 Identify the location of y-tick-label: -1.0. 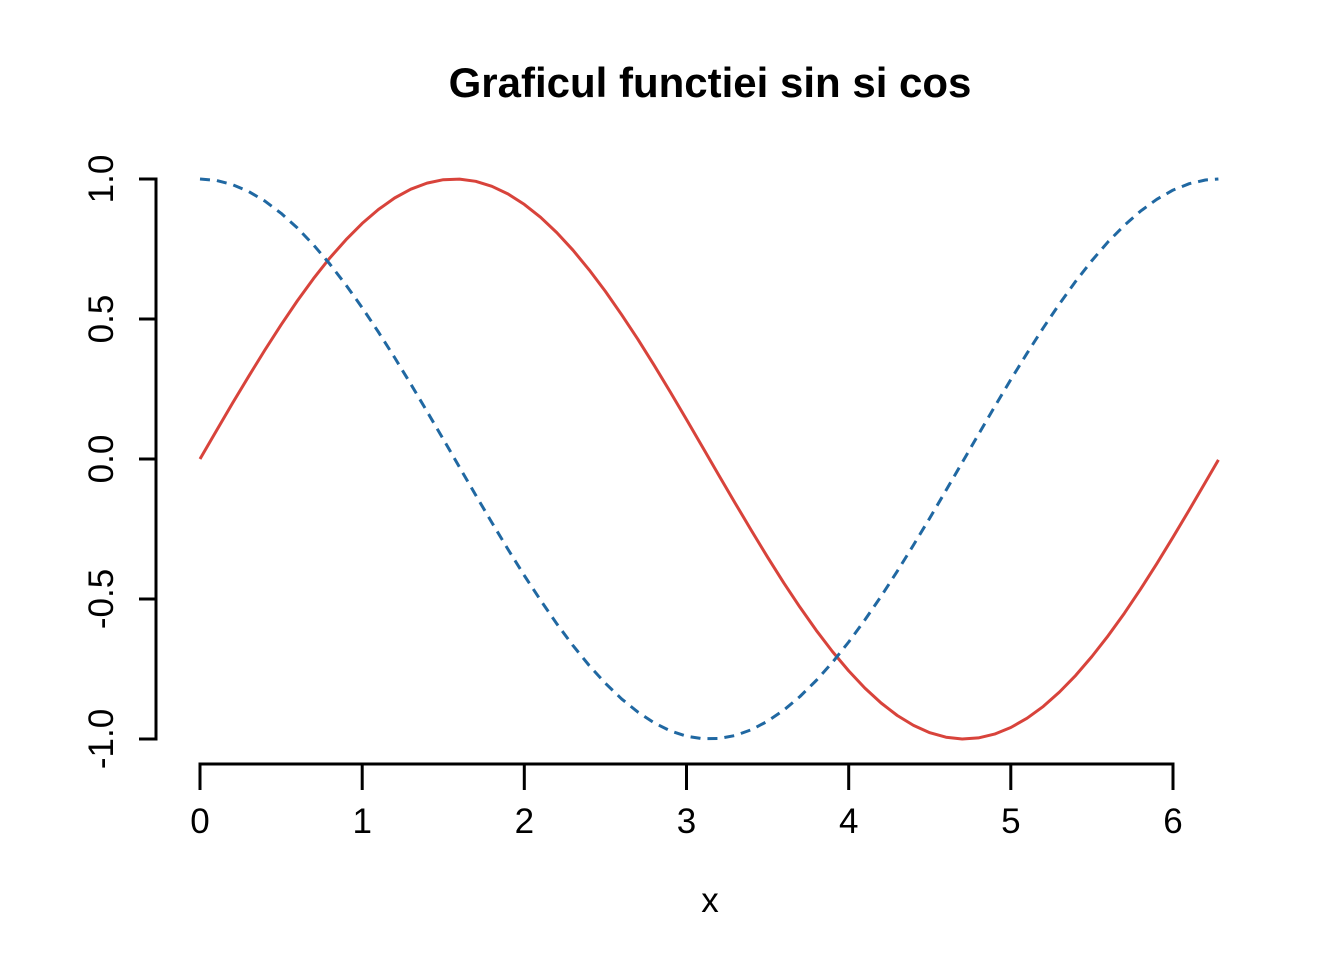
(101, 739).